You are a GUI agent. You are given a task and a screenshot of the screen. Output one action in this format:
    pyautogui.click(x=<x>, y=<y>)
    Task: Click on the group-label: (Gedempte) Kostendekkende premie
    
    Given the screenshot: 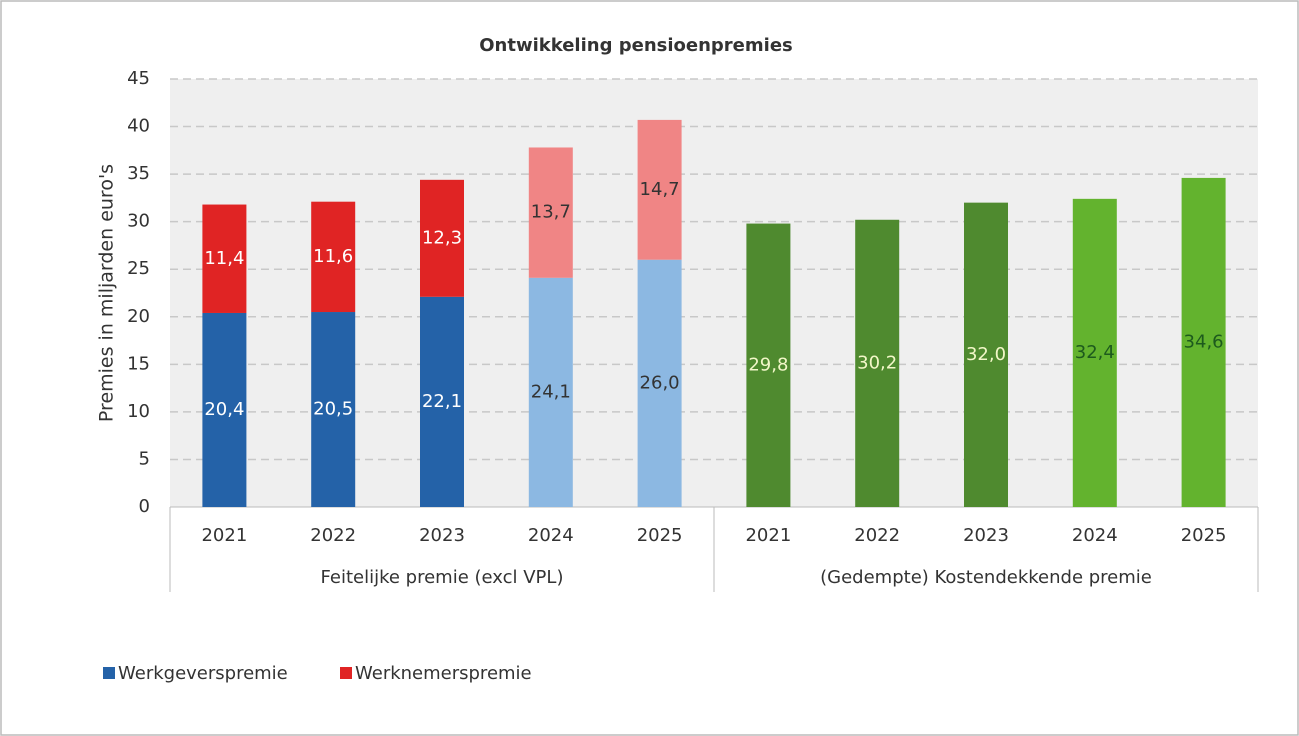 What is the action you would take?
    pyautogui.click(x=986, y=577)
    